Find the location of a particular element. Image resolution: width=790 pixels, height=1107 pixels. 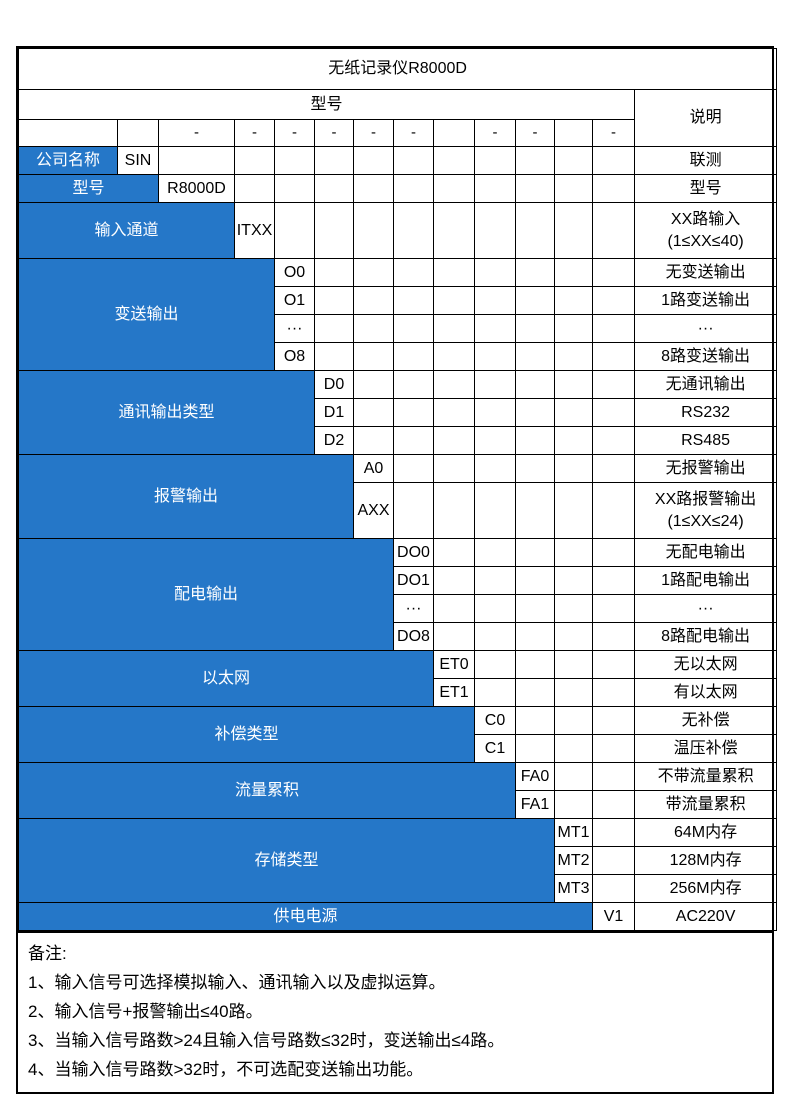

dash-cell is located at coordinates (573, 133).